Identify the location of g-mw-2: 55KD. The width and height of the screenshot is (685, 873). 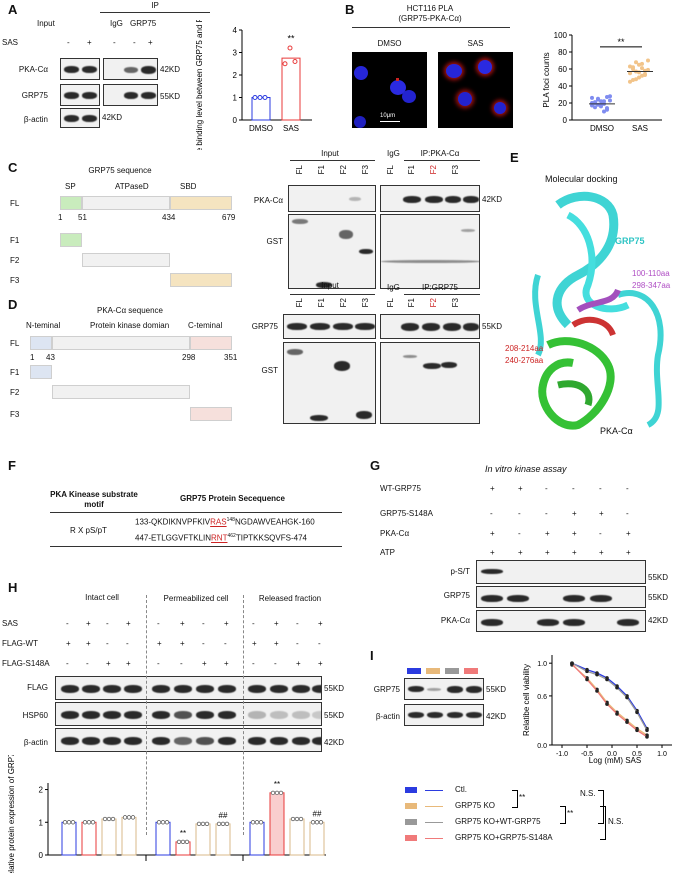
(658, 597).